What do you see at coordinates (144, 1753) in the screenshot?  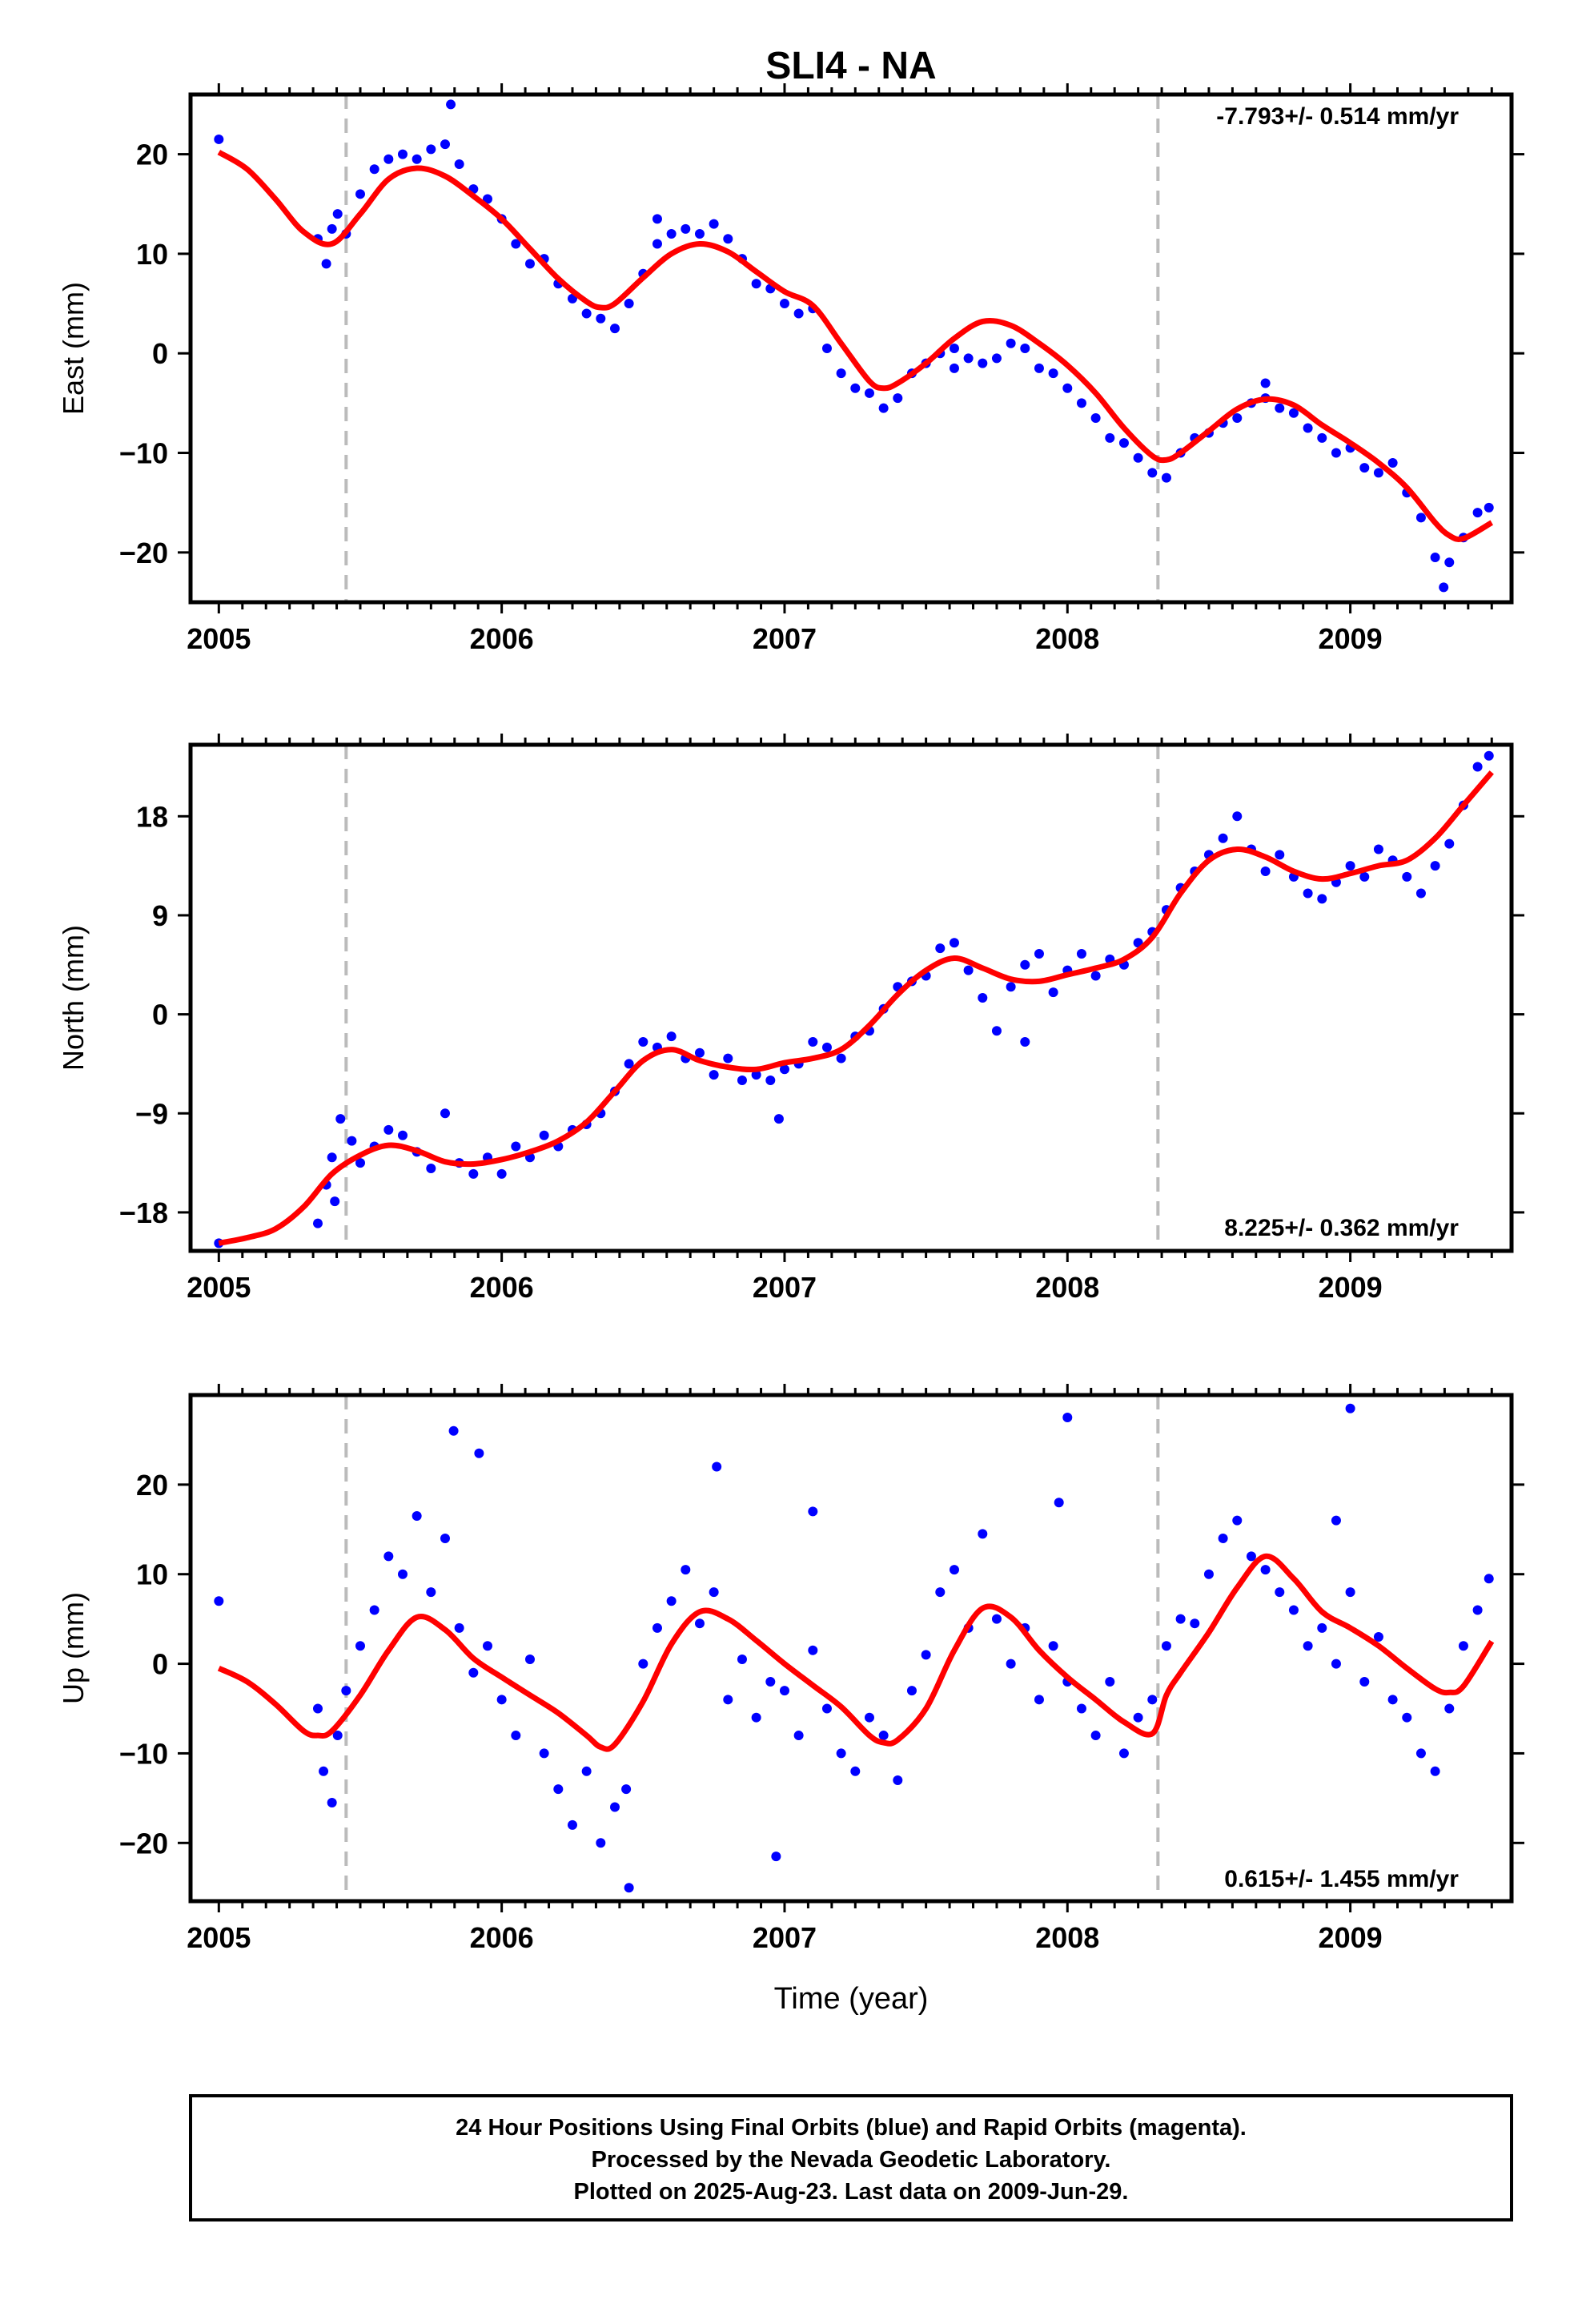 I see `up-y-tick-label: −10` at bounding box center [144, 1753].